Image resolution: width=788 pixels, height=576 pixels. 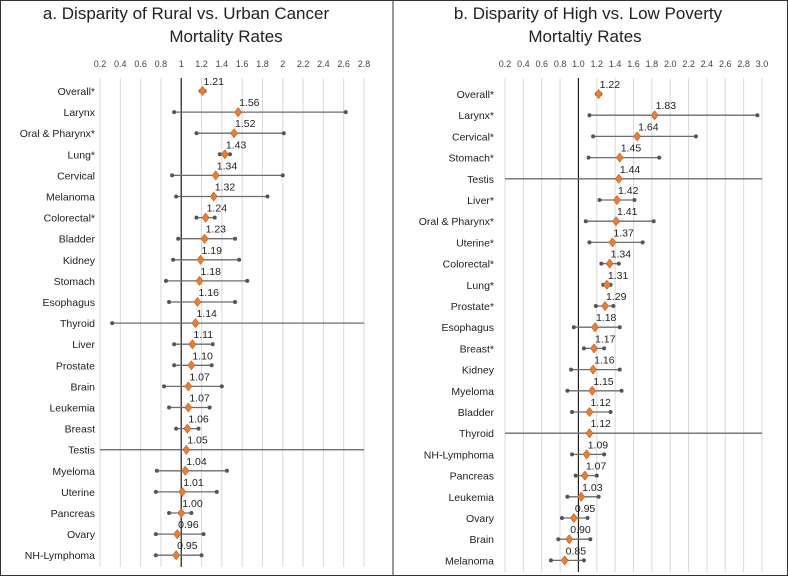 What do you see at coordinates (598, 445) in the screenshot?
I see `value-label: 1.09` at bounding box center [598, 445].